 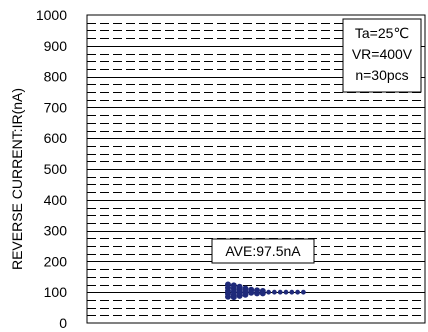 I want to click on y-tick-label: 300, so click(x=56, y=231).